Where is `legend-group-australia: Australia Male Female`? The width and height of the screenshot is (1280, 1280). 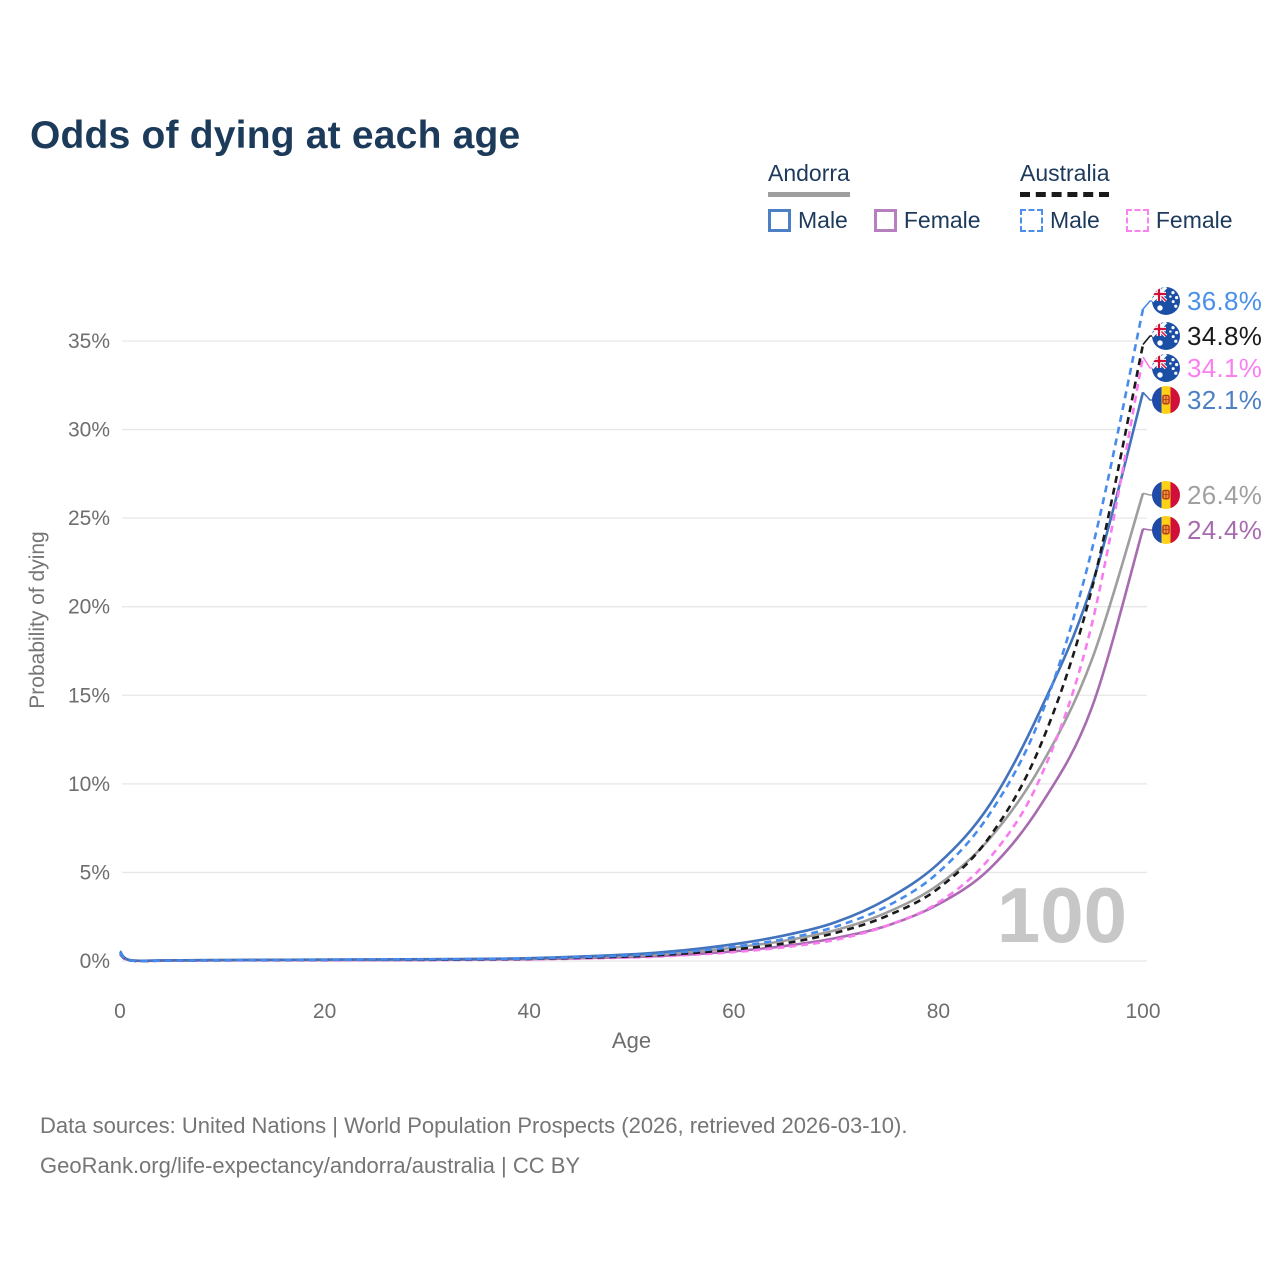
legend-group-australia: Australia Male Female is located at coordinates (1126, 197).